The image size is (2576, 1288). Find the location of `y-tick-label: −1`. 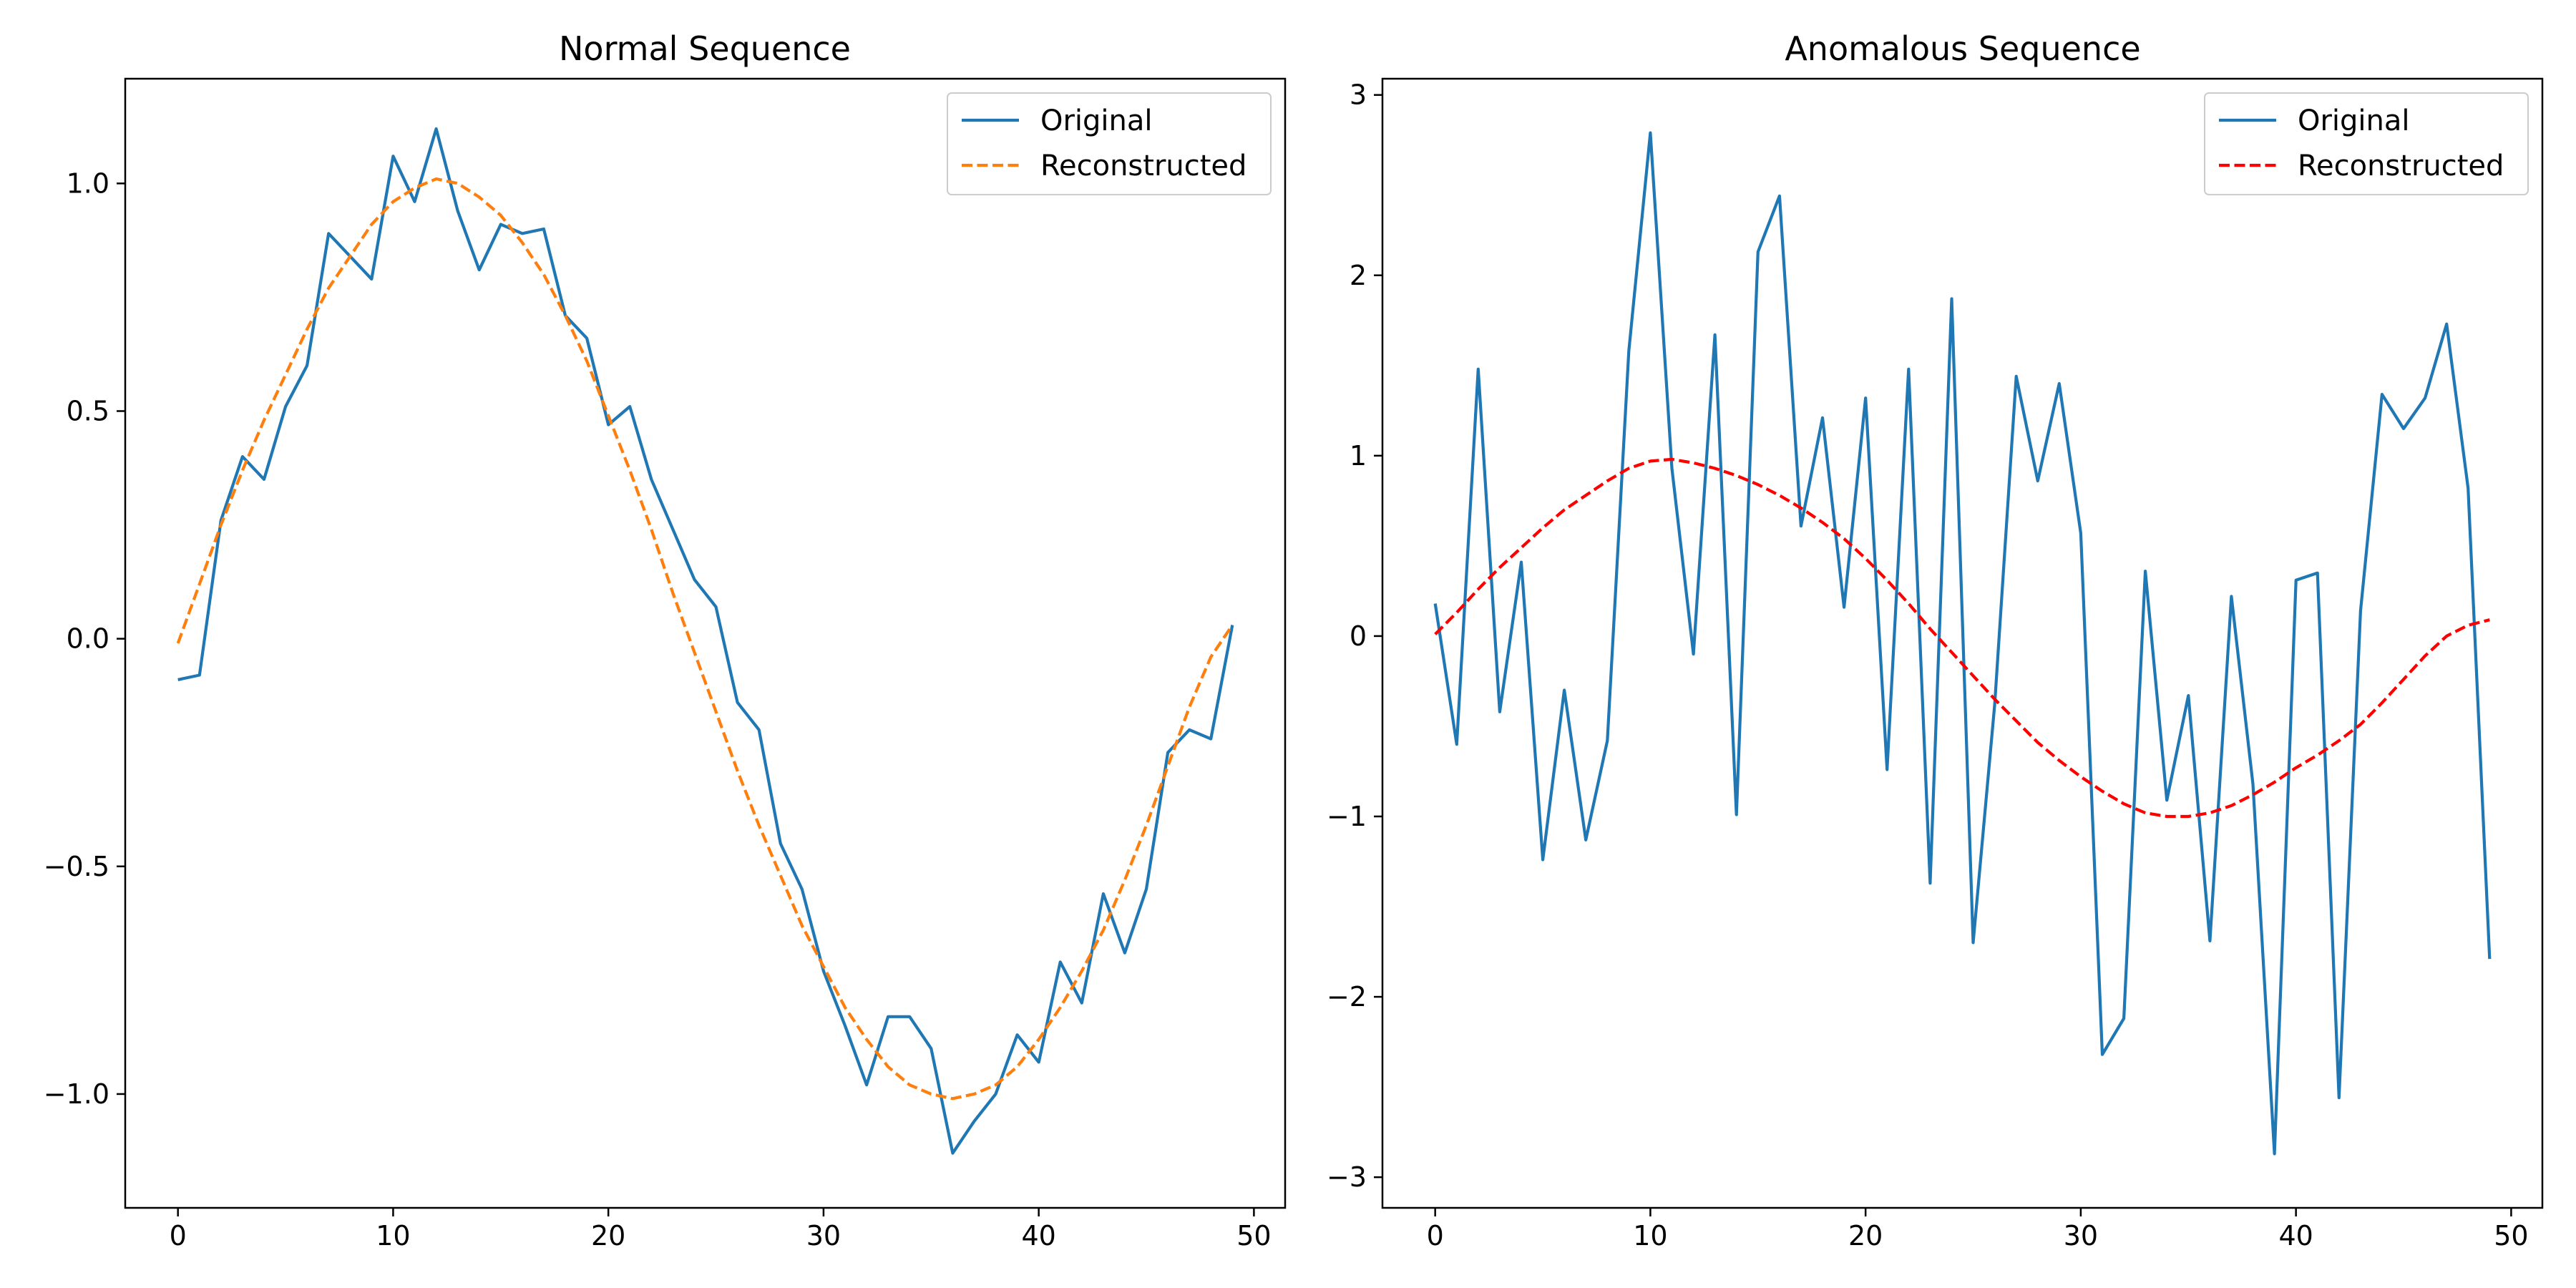

y-tick-label: −1 is located at coordinates (1347, 816).